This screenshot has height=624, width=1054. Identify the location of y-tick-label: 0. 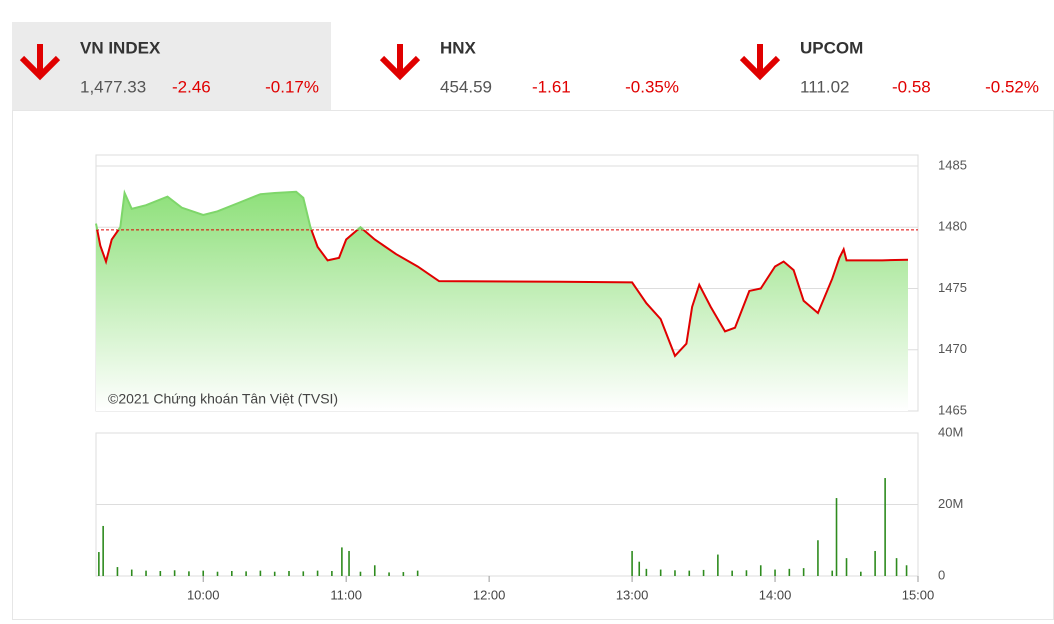
(941, 574).